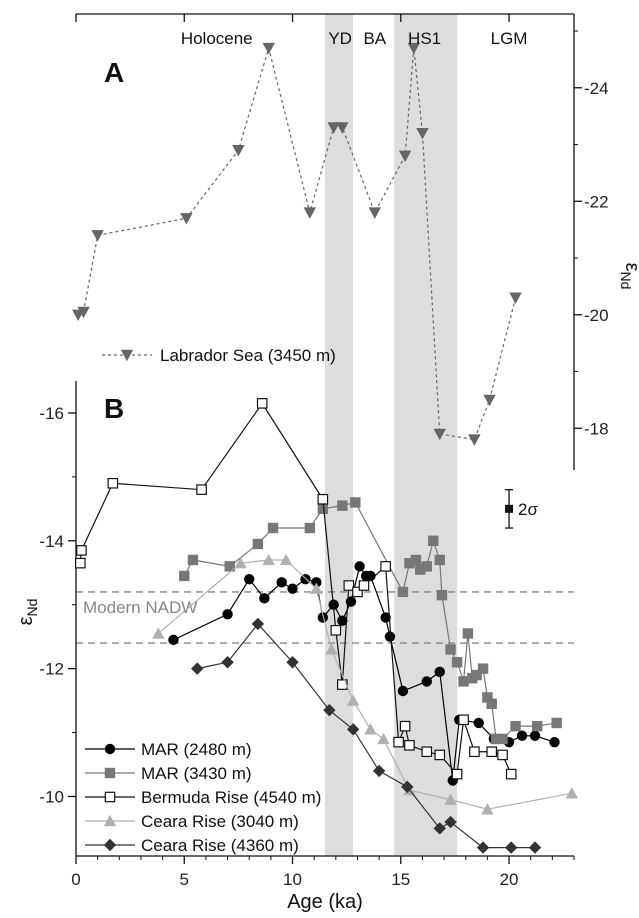 The image size is (639, 918). Describe the element at coordinates (114, 72) in the screenshot. I see `panel-label-a: A` at that location.